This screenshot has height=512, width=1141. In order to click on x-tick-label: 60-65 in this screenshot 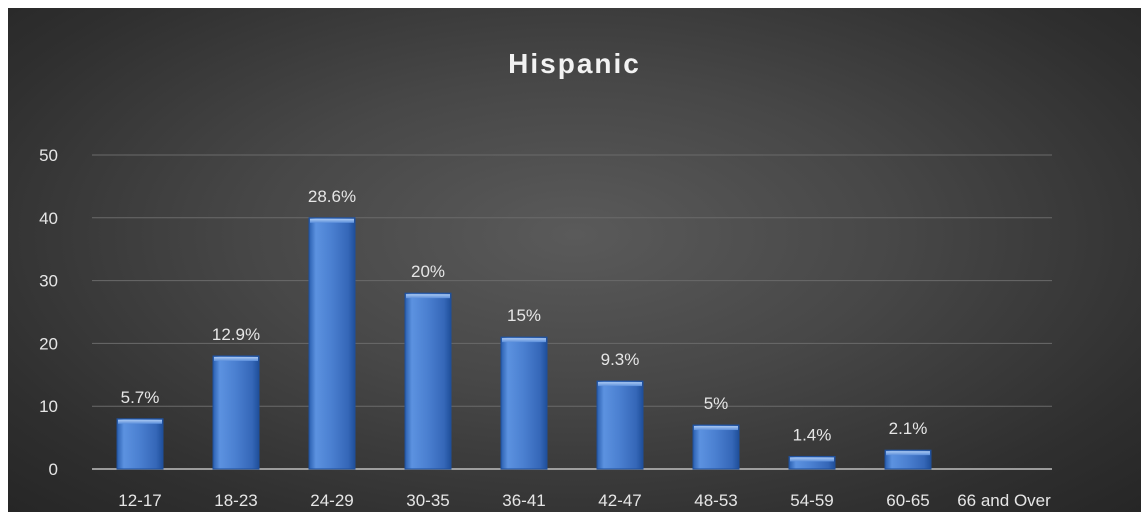, I will do `click(907, 500)`.